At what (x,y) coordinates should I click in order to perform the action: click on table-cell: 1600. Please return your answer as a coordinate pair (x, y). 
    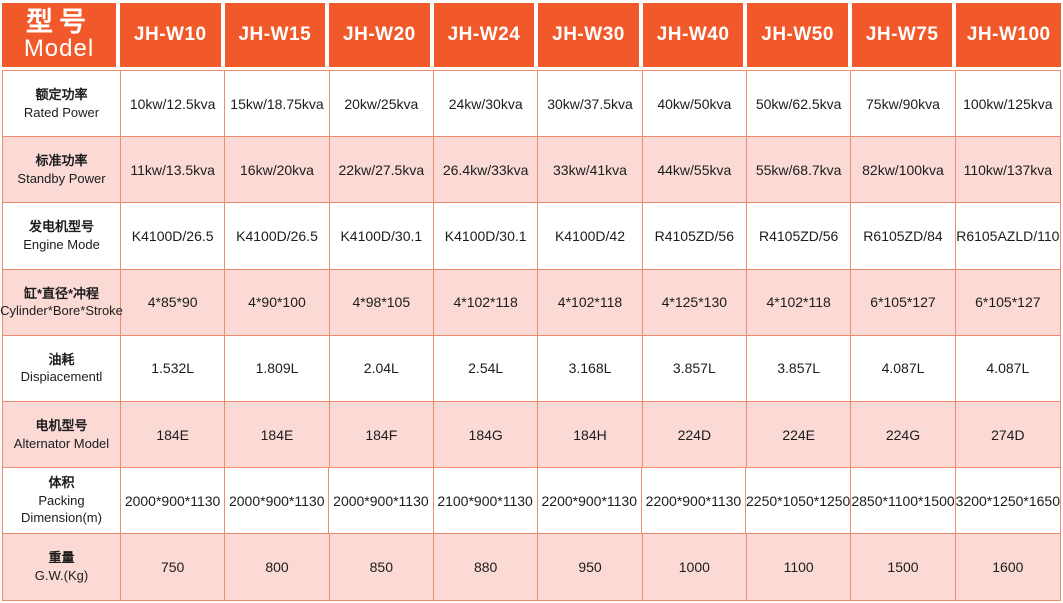
    Looking at the image, I should click on (1008, 566).